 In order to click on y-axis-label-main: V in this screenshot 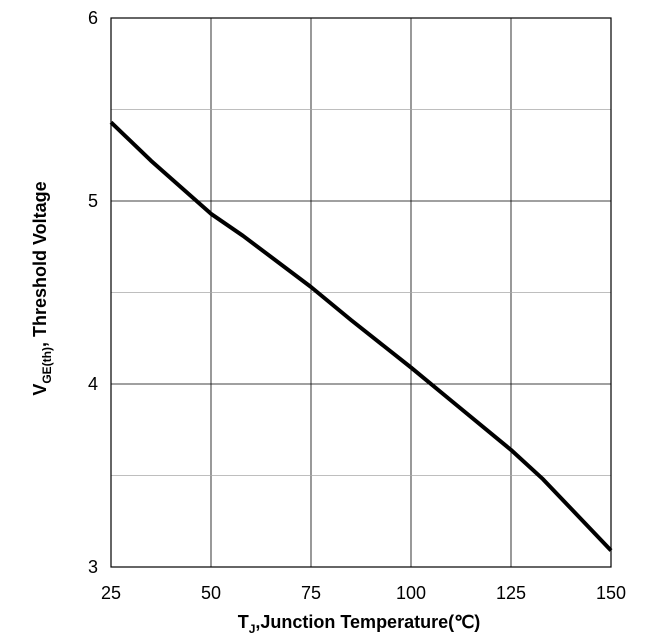, I will do `click(40, 390)`.